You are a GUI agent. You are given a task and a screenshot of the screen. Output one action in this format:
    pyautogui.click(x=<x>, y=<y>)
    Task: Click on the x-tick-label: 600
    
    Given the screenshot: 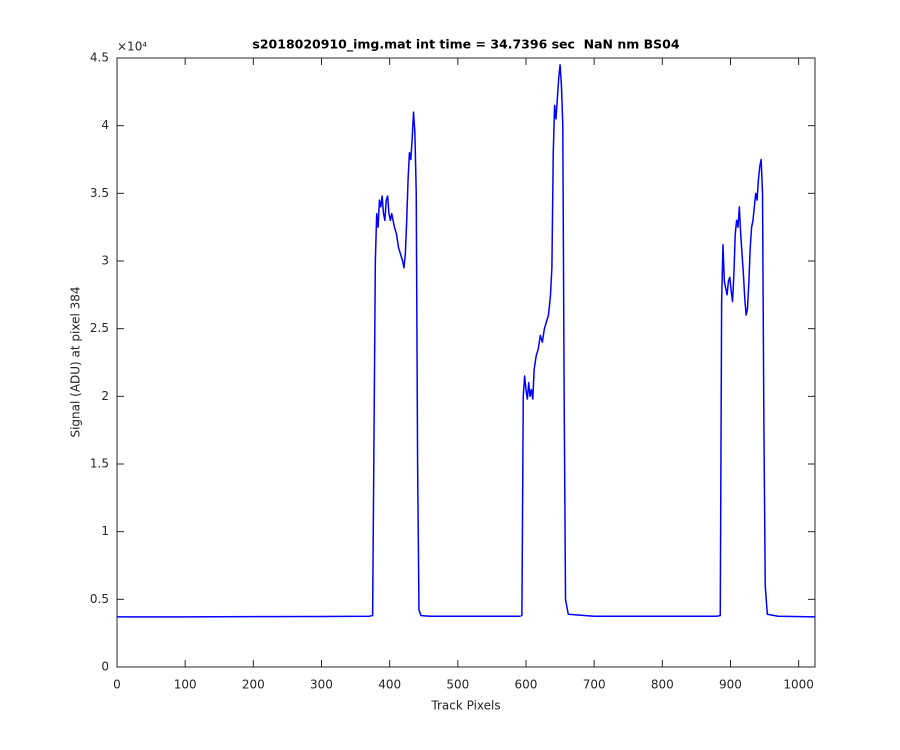 What is the action you would take?
    pyautogui.click(x=526, y=685)
    